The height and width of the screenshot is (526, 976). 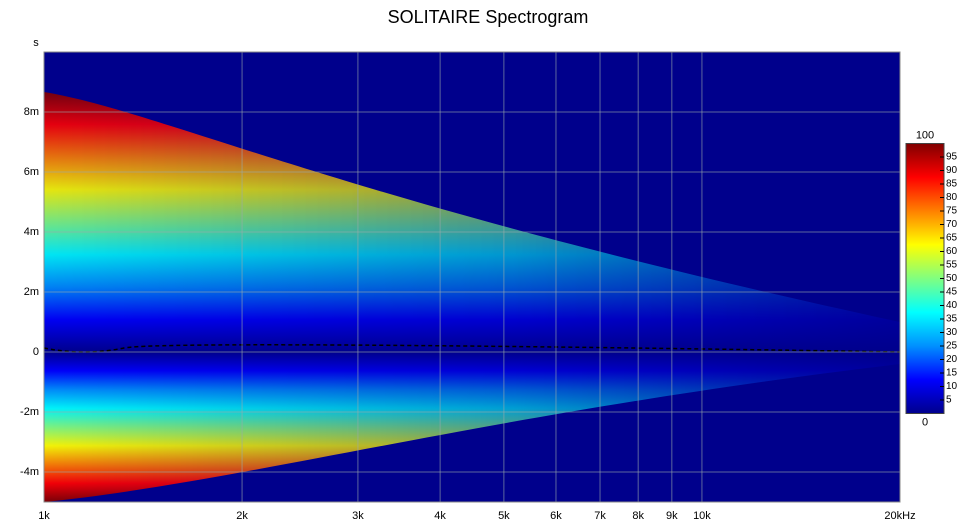 What do you see at coordinates (952, 224) in the screenshot?
I see `colorbar-tick-label: 70` at bounding box center [952, 224].